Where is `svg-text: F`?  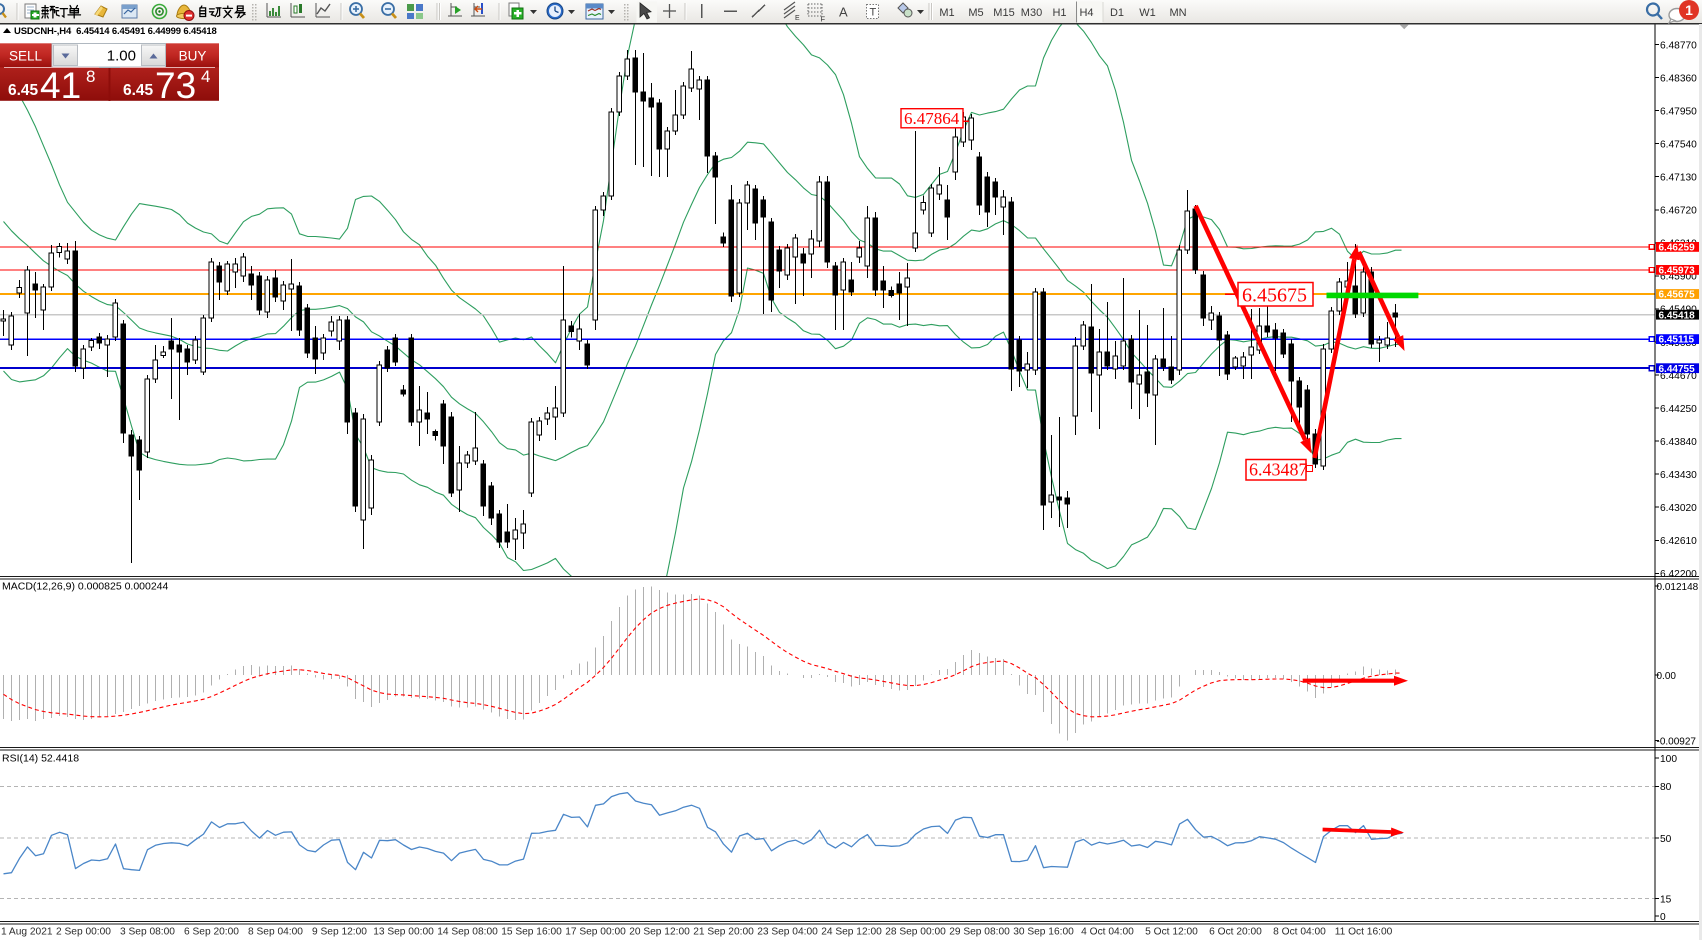 svg-text: F is located at coordinates (823, 19).